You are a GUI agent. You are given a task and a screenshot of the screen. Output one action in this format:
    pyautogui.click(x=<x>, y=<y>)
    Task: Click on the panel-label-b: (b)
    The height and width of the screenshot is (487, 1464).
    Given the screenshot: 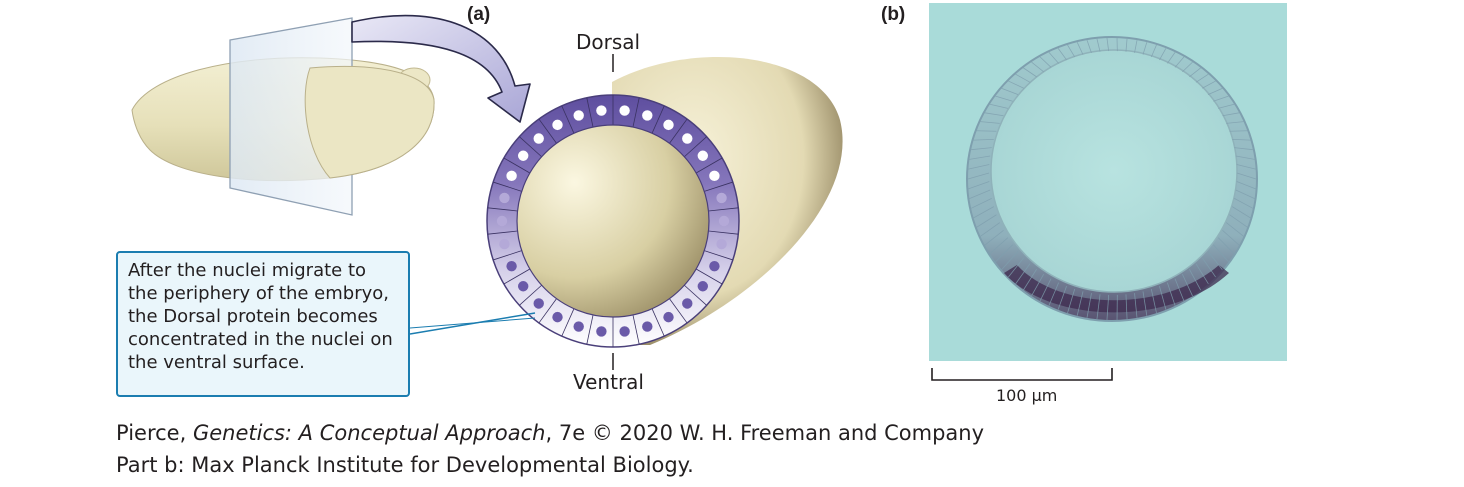 What is the action you would take?
    pyautogui.click(x=893, y=14)
    